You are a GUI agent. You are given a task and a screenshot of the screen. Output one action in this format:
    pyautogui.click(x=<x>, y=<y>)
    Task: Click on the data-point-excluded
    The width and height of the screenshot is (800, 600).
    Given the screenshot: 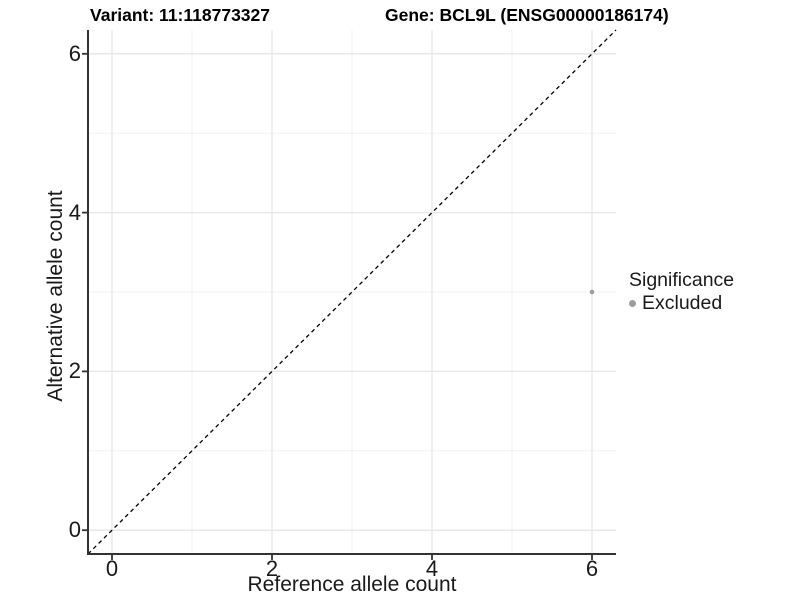 What is the action you would take?
    pyautogui.click(x=592, y=292)
    